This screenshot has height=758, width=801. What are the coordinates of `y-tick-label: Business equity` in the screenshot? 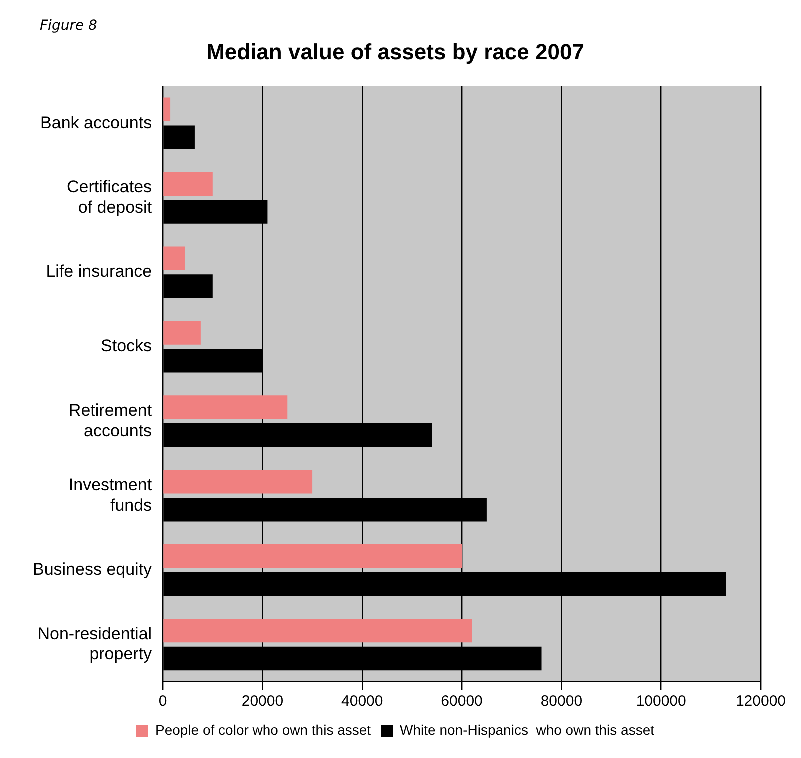 It's located at (92, 570).